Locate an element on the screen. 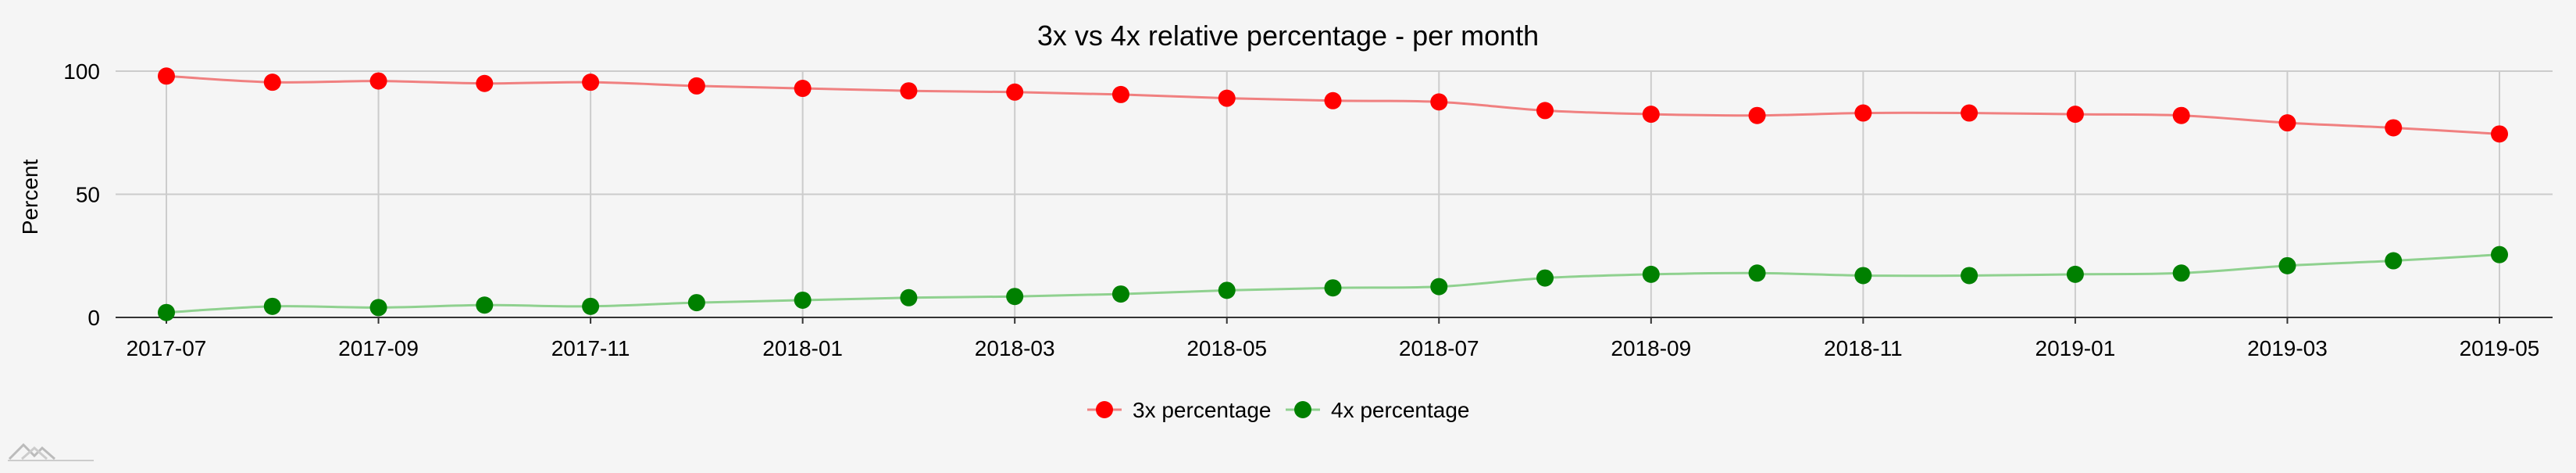 Image resolution: width=2576 pixels, height=473 pixels. y-tick-label: 50 is located at coordinates (88, 195).